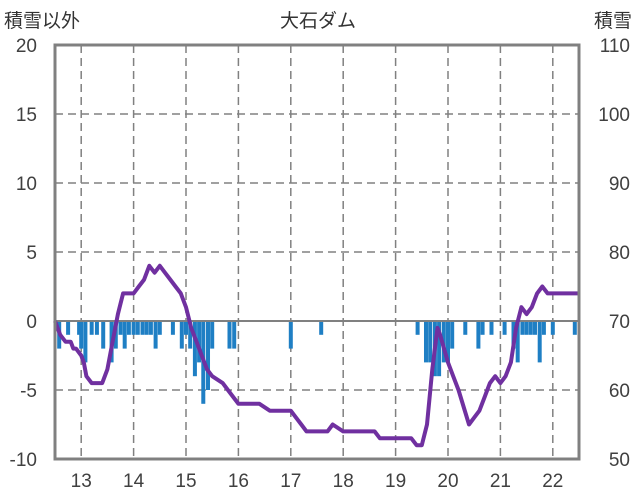  What do you see at coordinates (615, 46) in the screenshot?
I see `y-right-tick-label: 110` at bounding box center [615, 46].